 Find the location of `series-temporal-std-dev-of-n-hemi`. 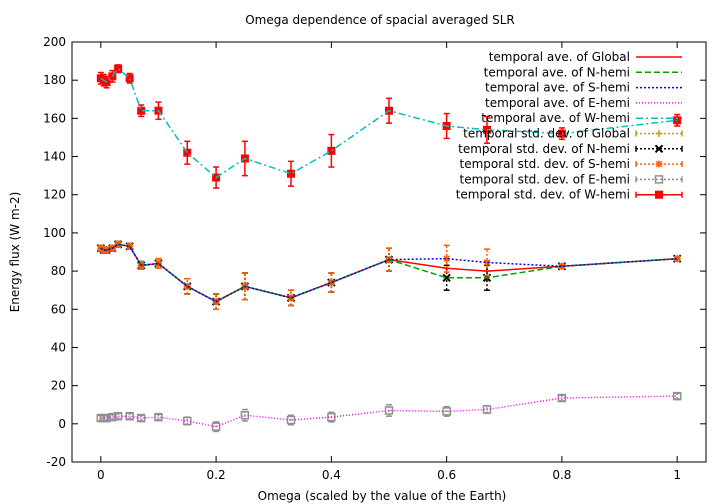

series-temporal-std-dev-of-n-hemi is located at coordinates (389, 275).